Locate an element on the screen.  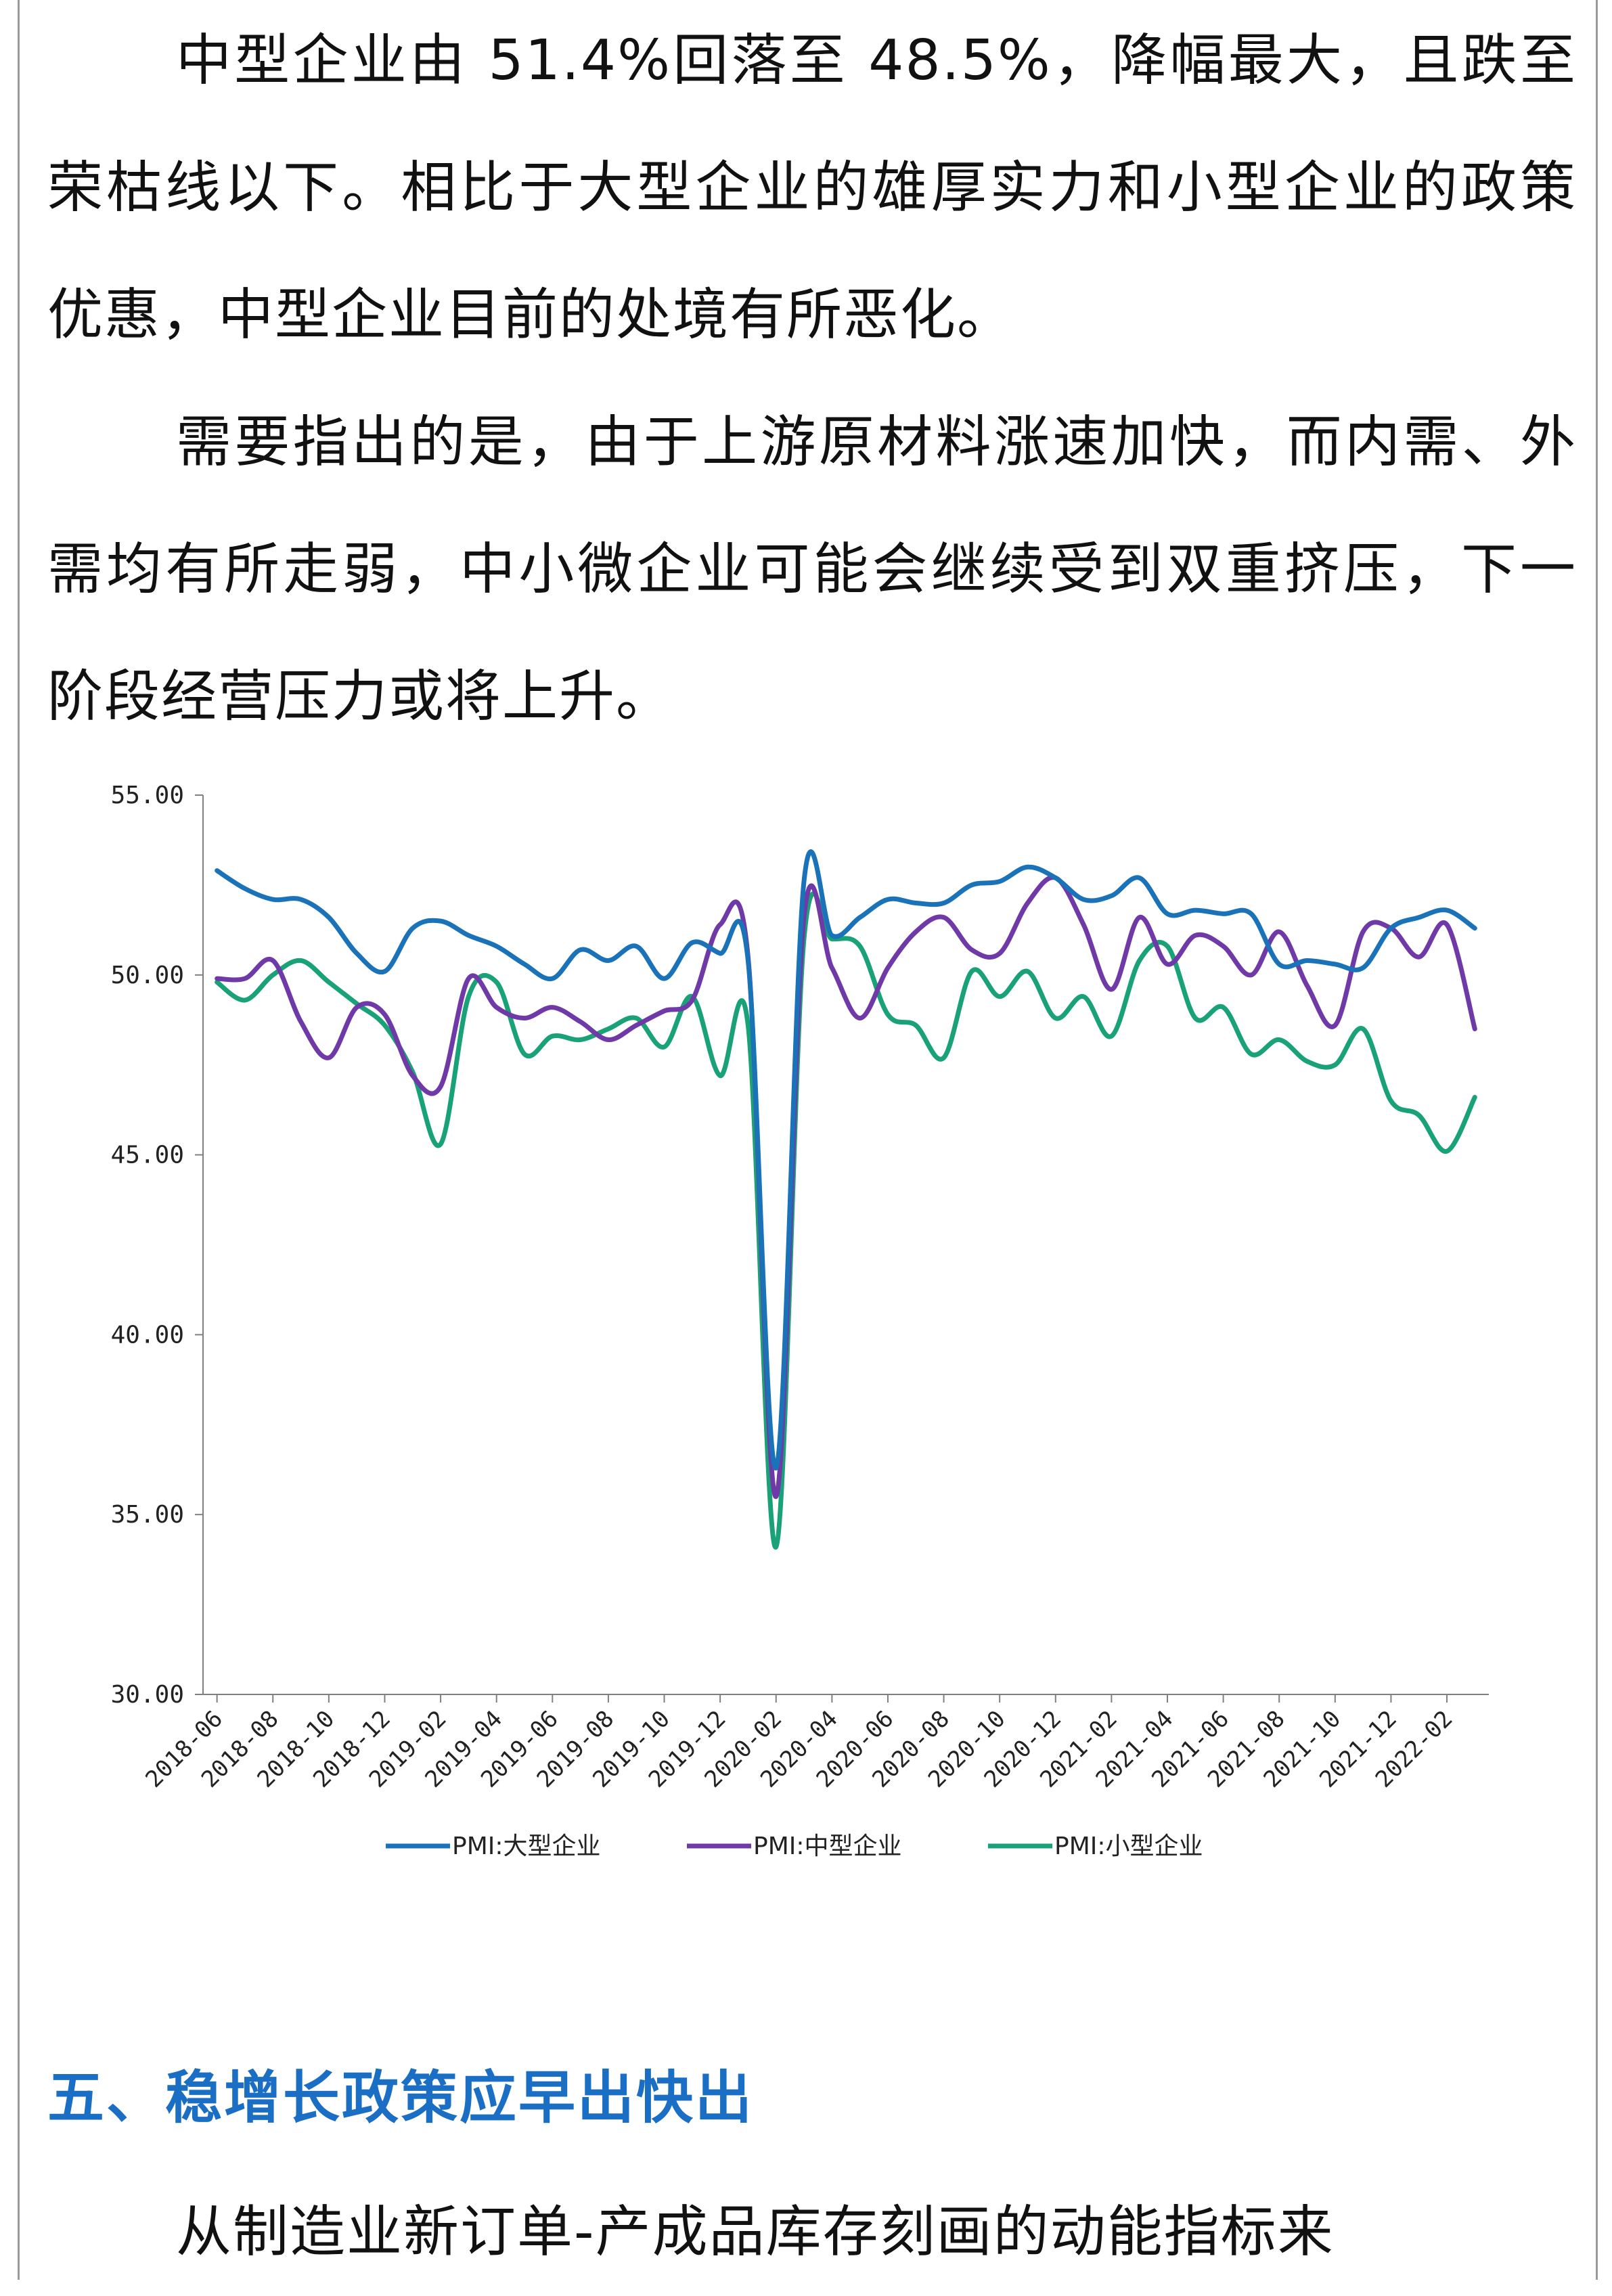
legend-label-series-large-enterprise: PMI:大型企业 is located at coordinates (526, 1846).